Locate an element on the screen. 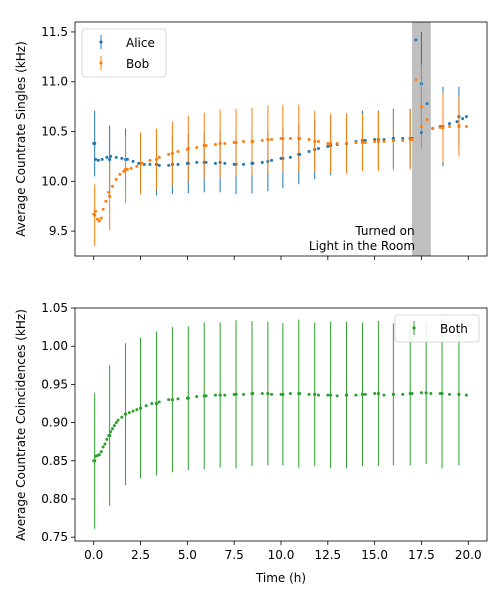  y-tick-label: 0.90 is located at coordinates (54, 423).